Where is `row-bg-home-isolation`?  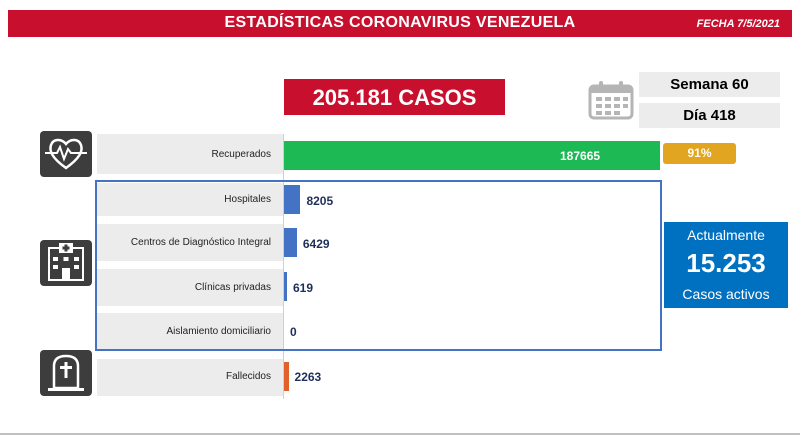
row-bg-home-isolation is located at coordinates (190, 331).